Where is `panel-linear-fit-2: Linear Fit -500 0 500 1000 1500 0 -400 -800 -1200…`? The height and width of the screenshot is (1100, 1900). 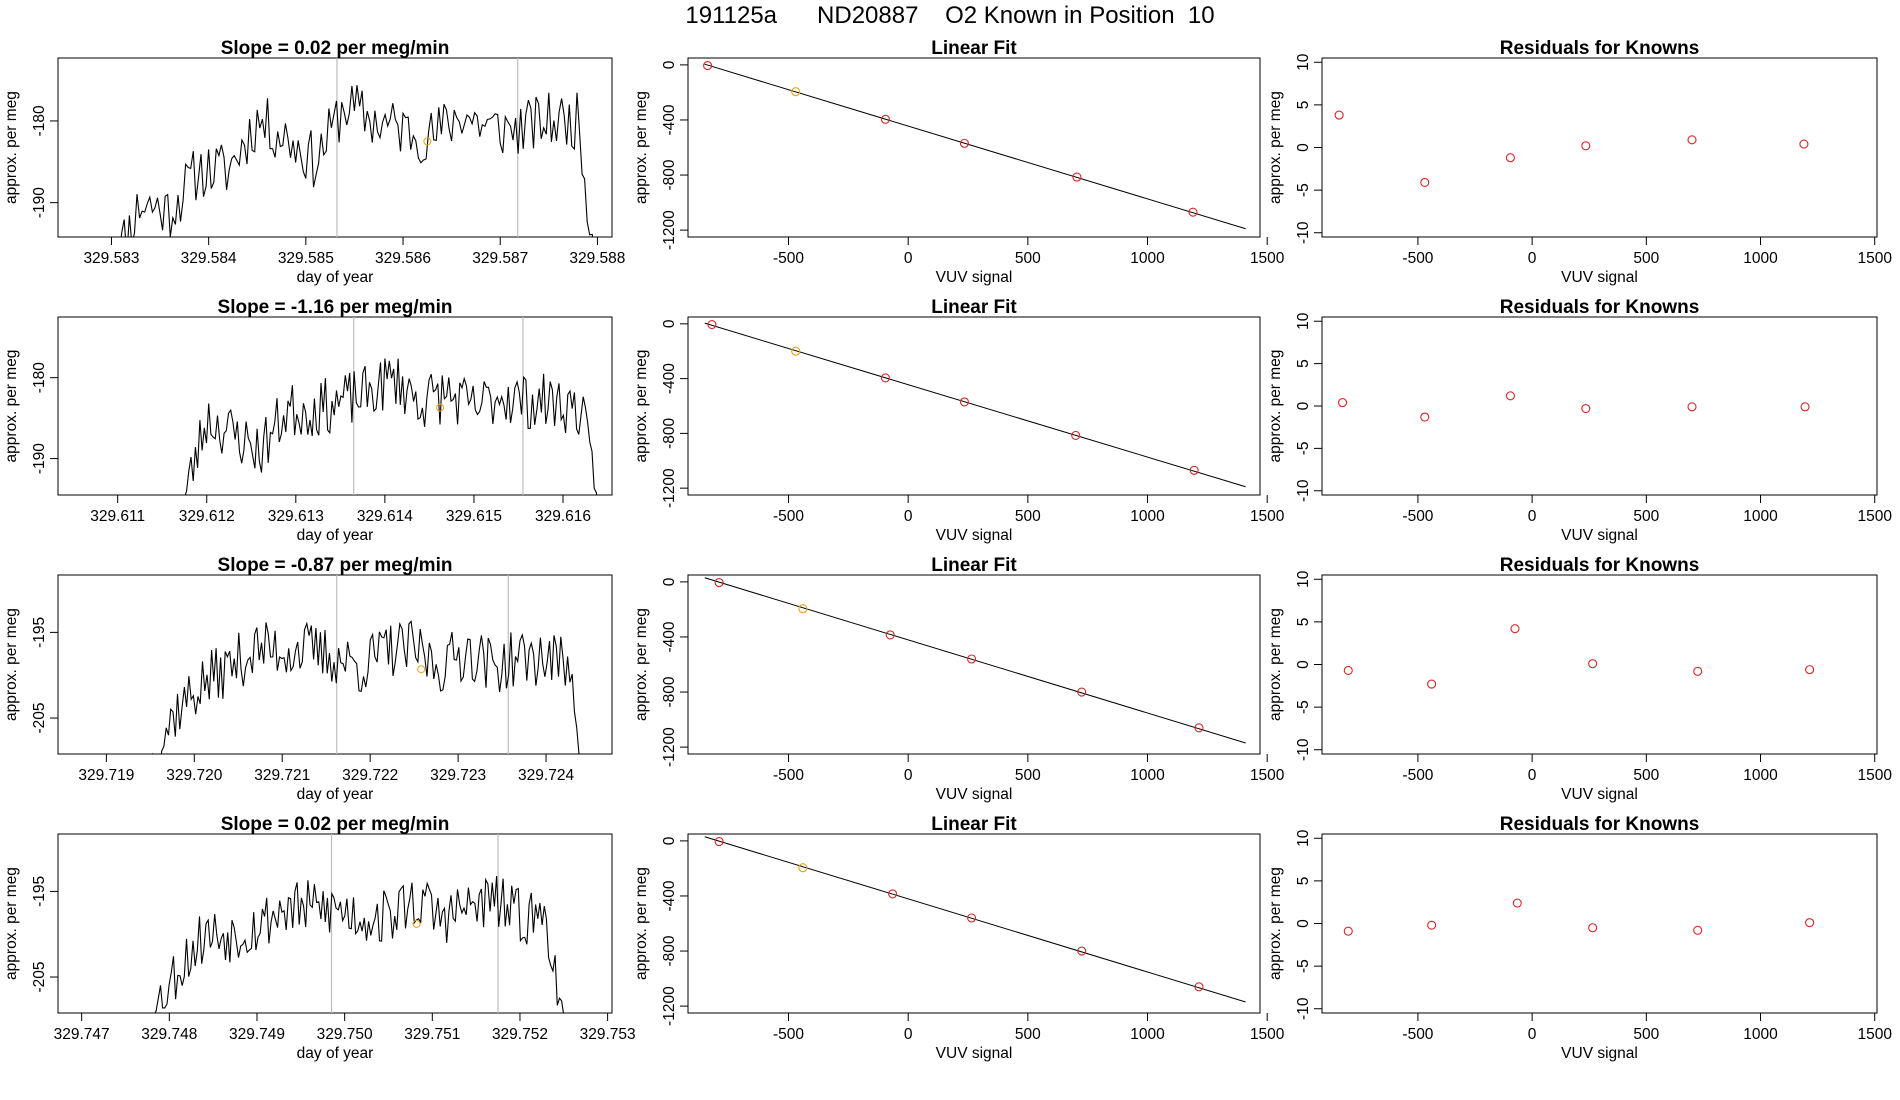
panel-linear-fit-2: Linear Fit -500 0 500 1000 1500 0 -400 -800 -1200… is located at coordinates (959, 420).